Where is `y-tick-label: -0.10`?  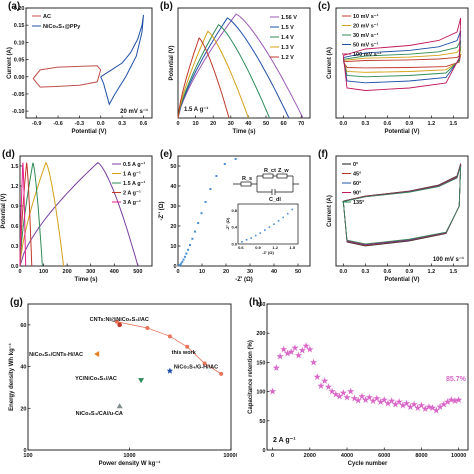
y-tick-label: -0.10 is located at coordinates (18, 112).